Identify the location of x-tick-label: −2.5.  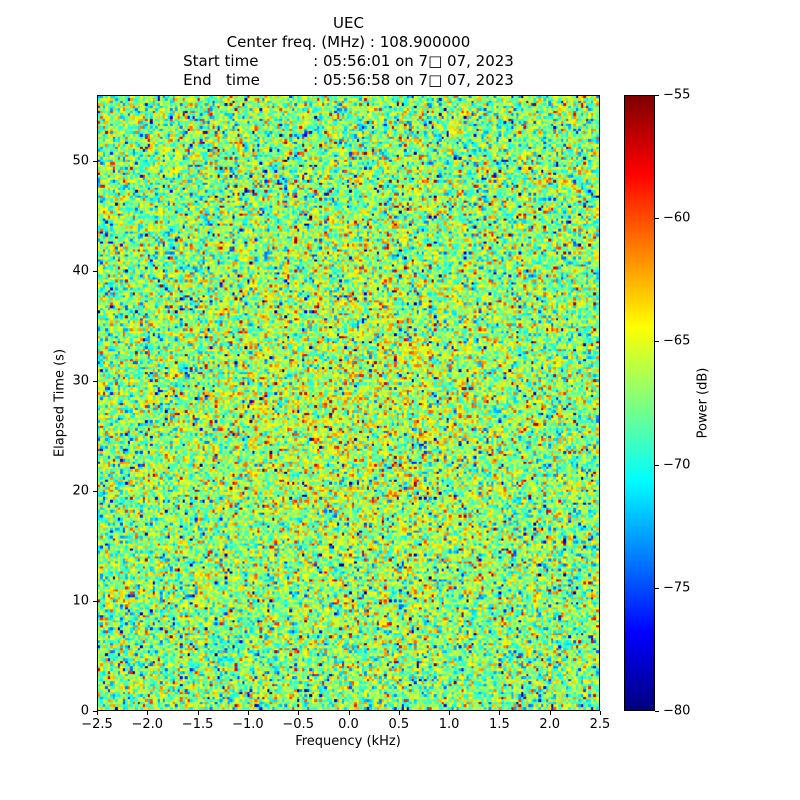
(97, 724).